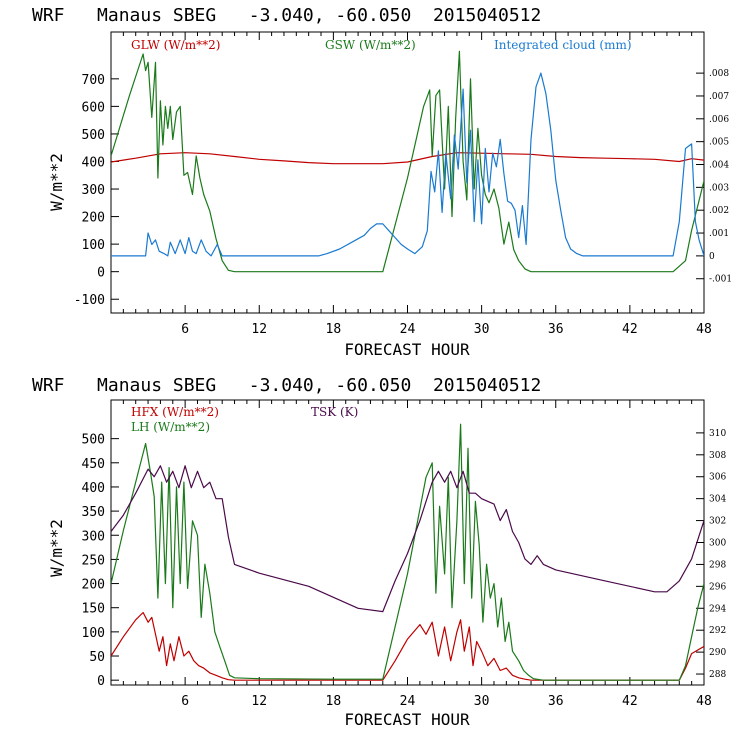  Describe the element at coordinates (717, 653) in the screenshot. I see `y2-tick-label: 290` at that location.